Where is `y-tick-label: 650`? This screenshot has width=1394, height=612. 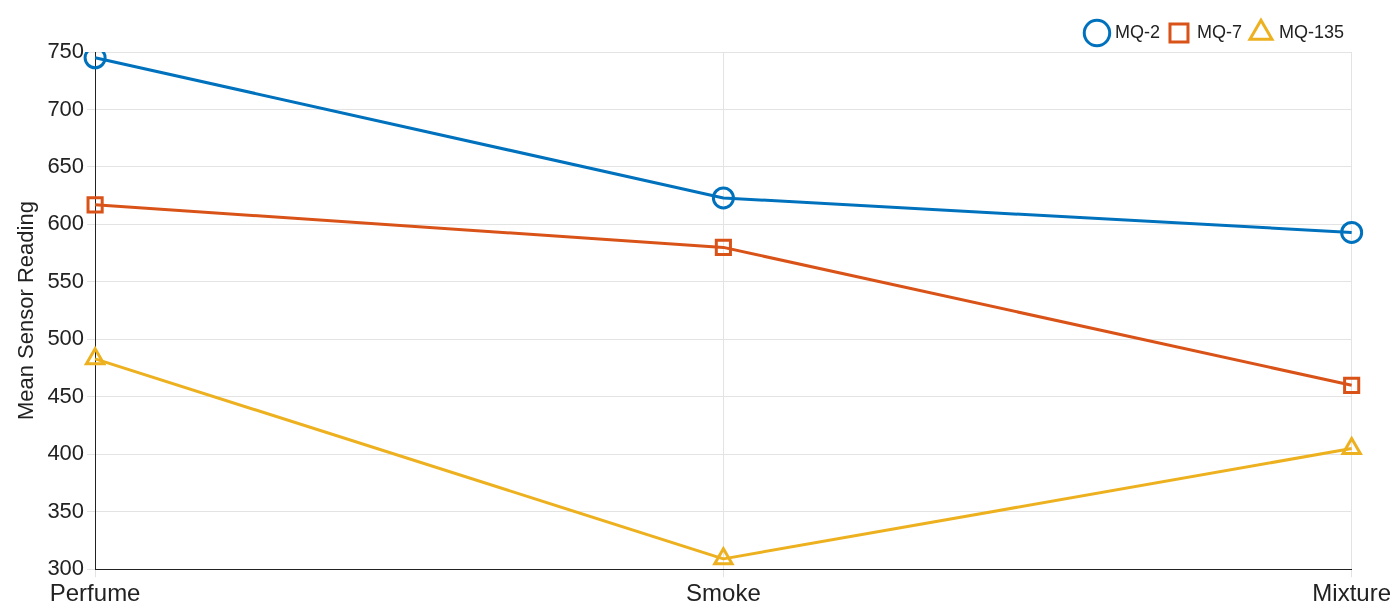
y-tick-label: 650 is located at coordinates (66, 165).